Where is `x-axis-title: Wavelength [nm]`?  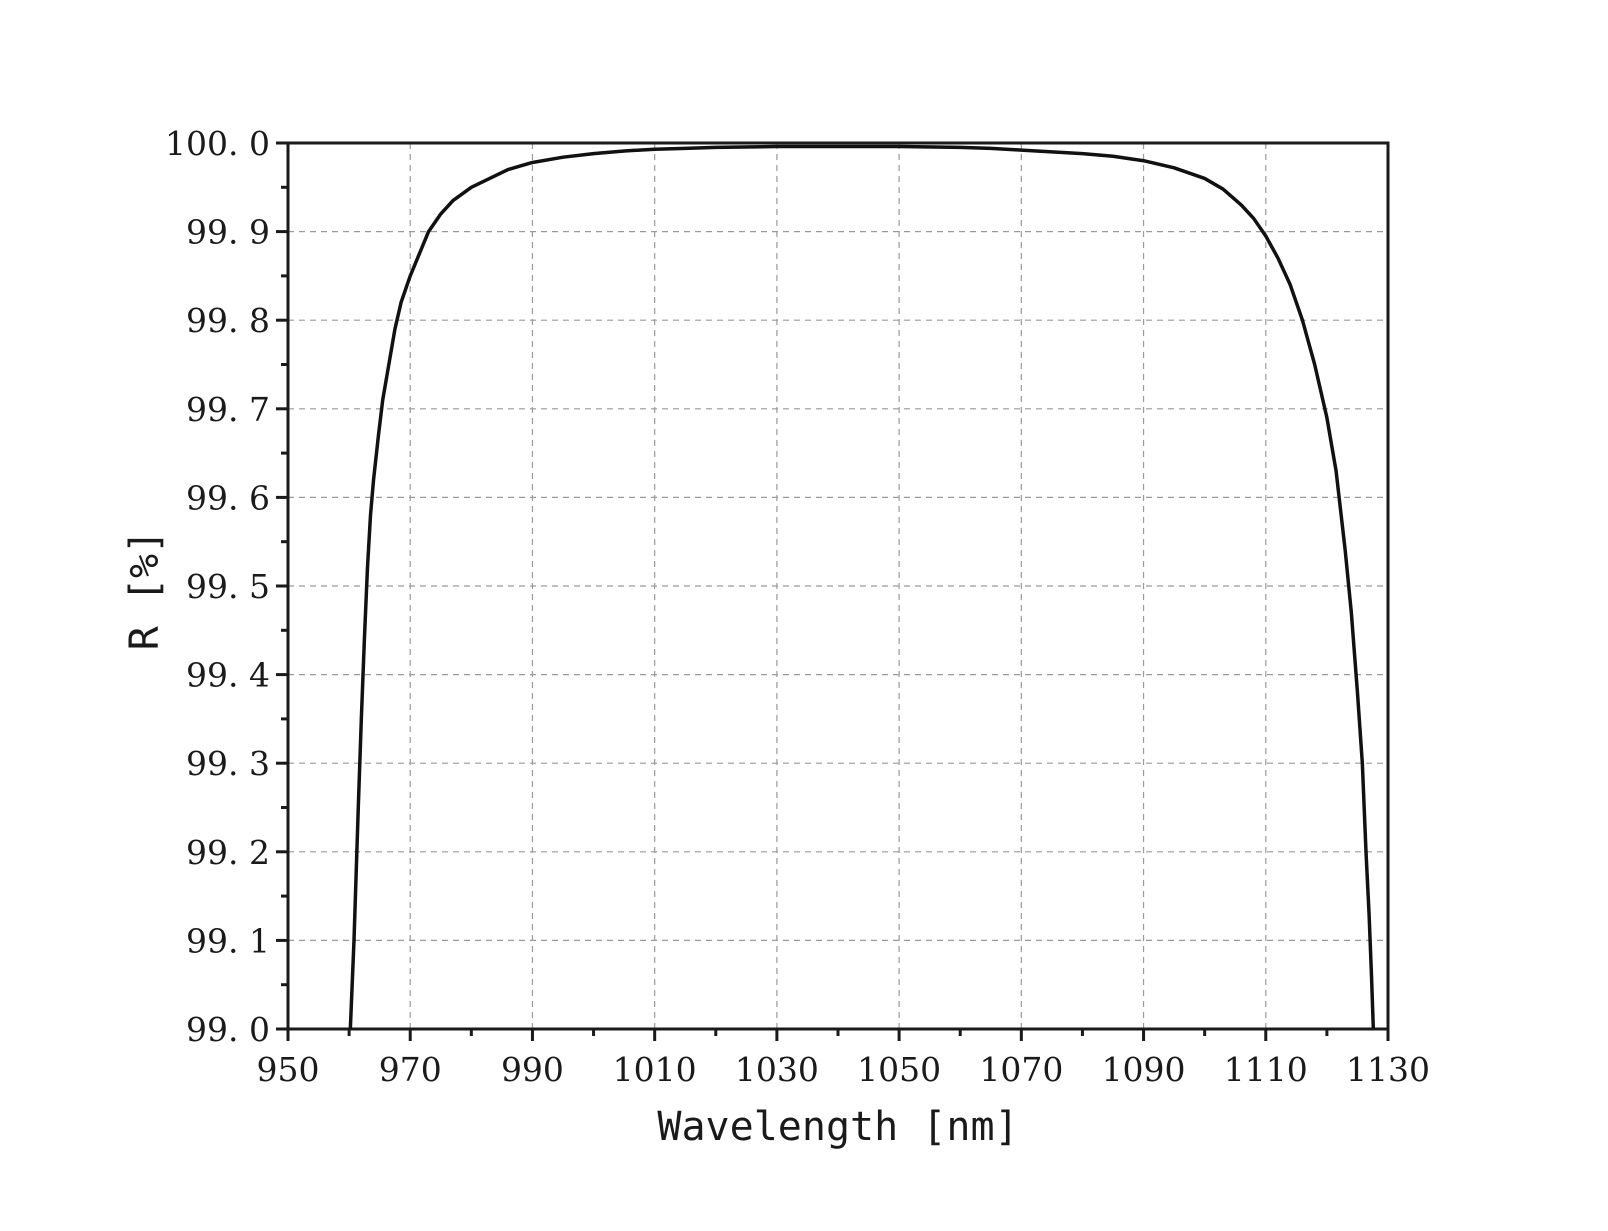
x-axis-title: Wavelength [nm] is located at coordinates (837, 1127).